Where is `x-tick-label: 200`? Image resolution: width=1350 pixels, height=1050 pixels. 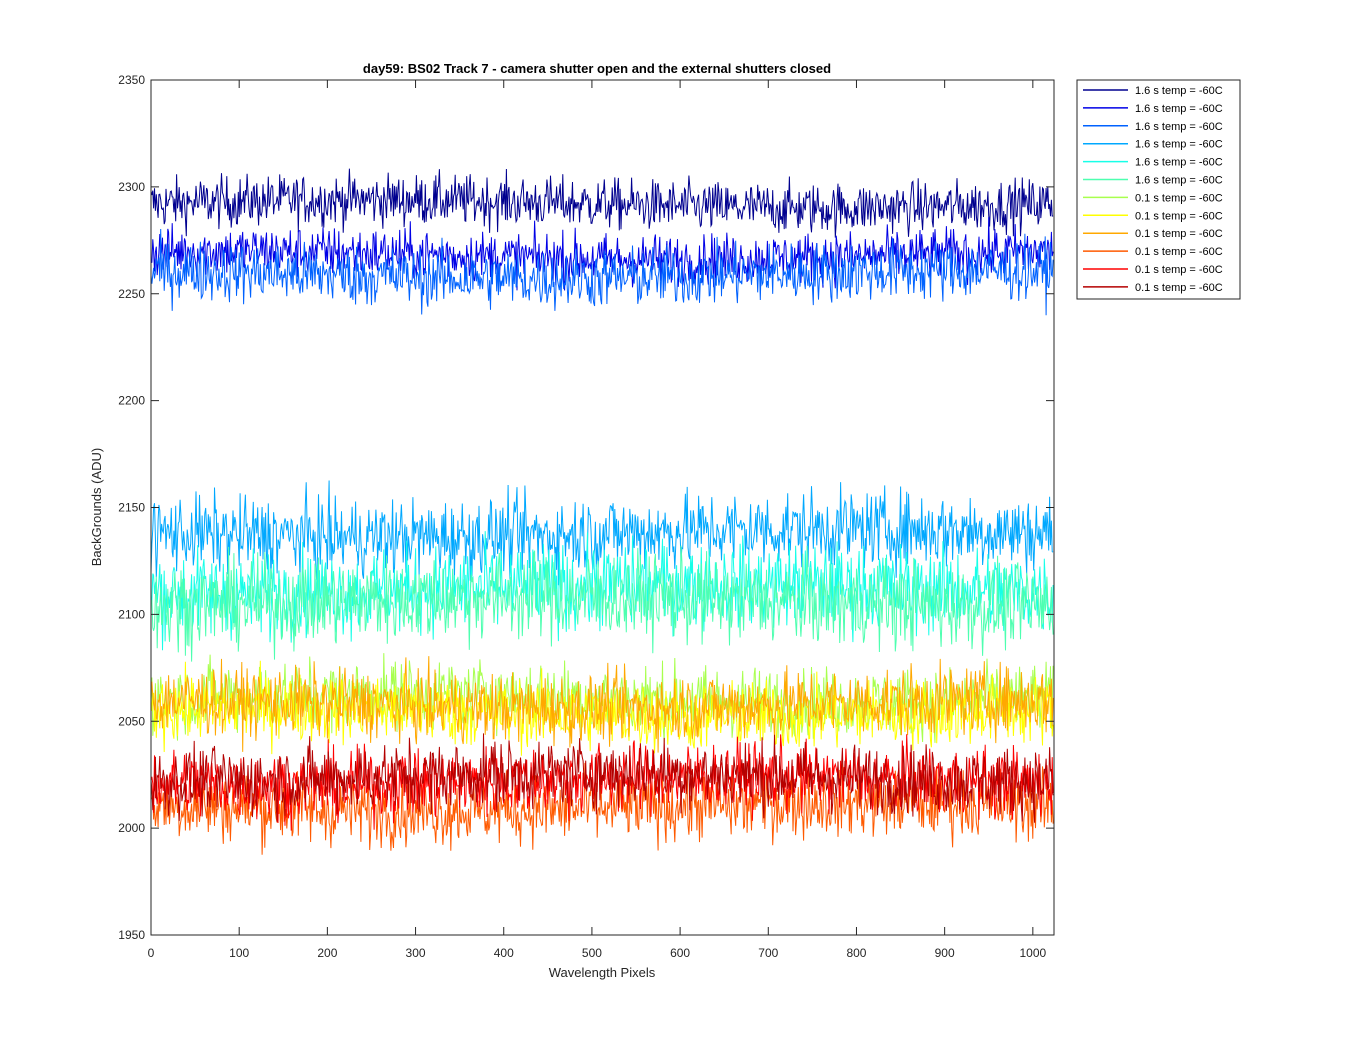 x-tick-label: 200 is located at coordinates (327, 953).